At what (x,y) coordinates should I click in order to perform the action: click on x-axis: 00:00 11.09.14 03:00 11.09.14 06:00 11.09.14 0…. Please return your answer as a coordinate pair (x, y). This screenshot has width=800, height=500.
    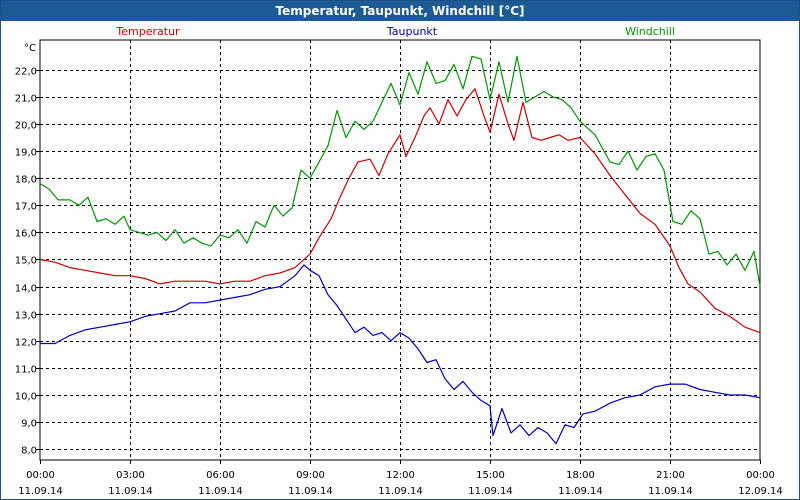
    Looking at the image, I should click on (400, 478).